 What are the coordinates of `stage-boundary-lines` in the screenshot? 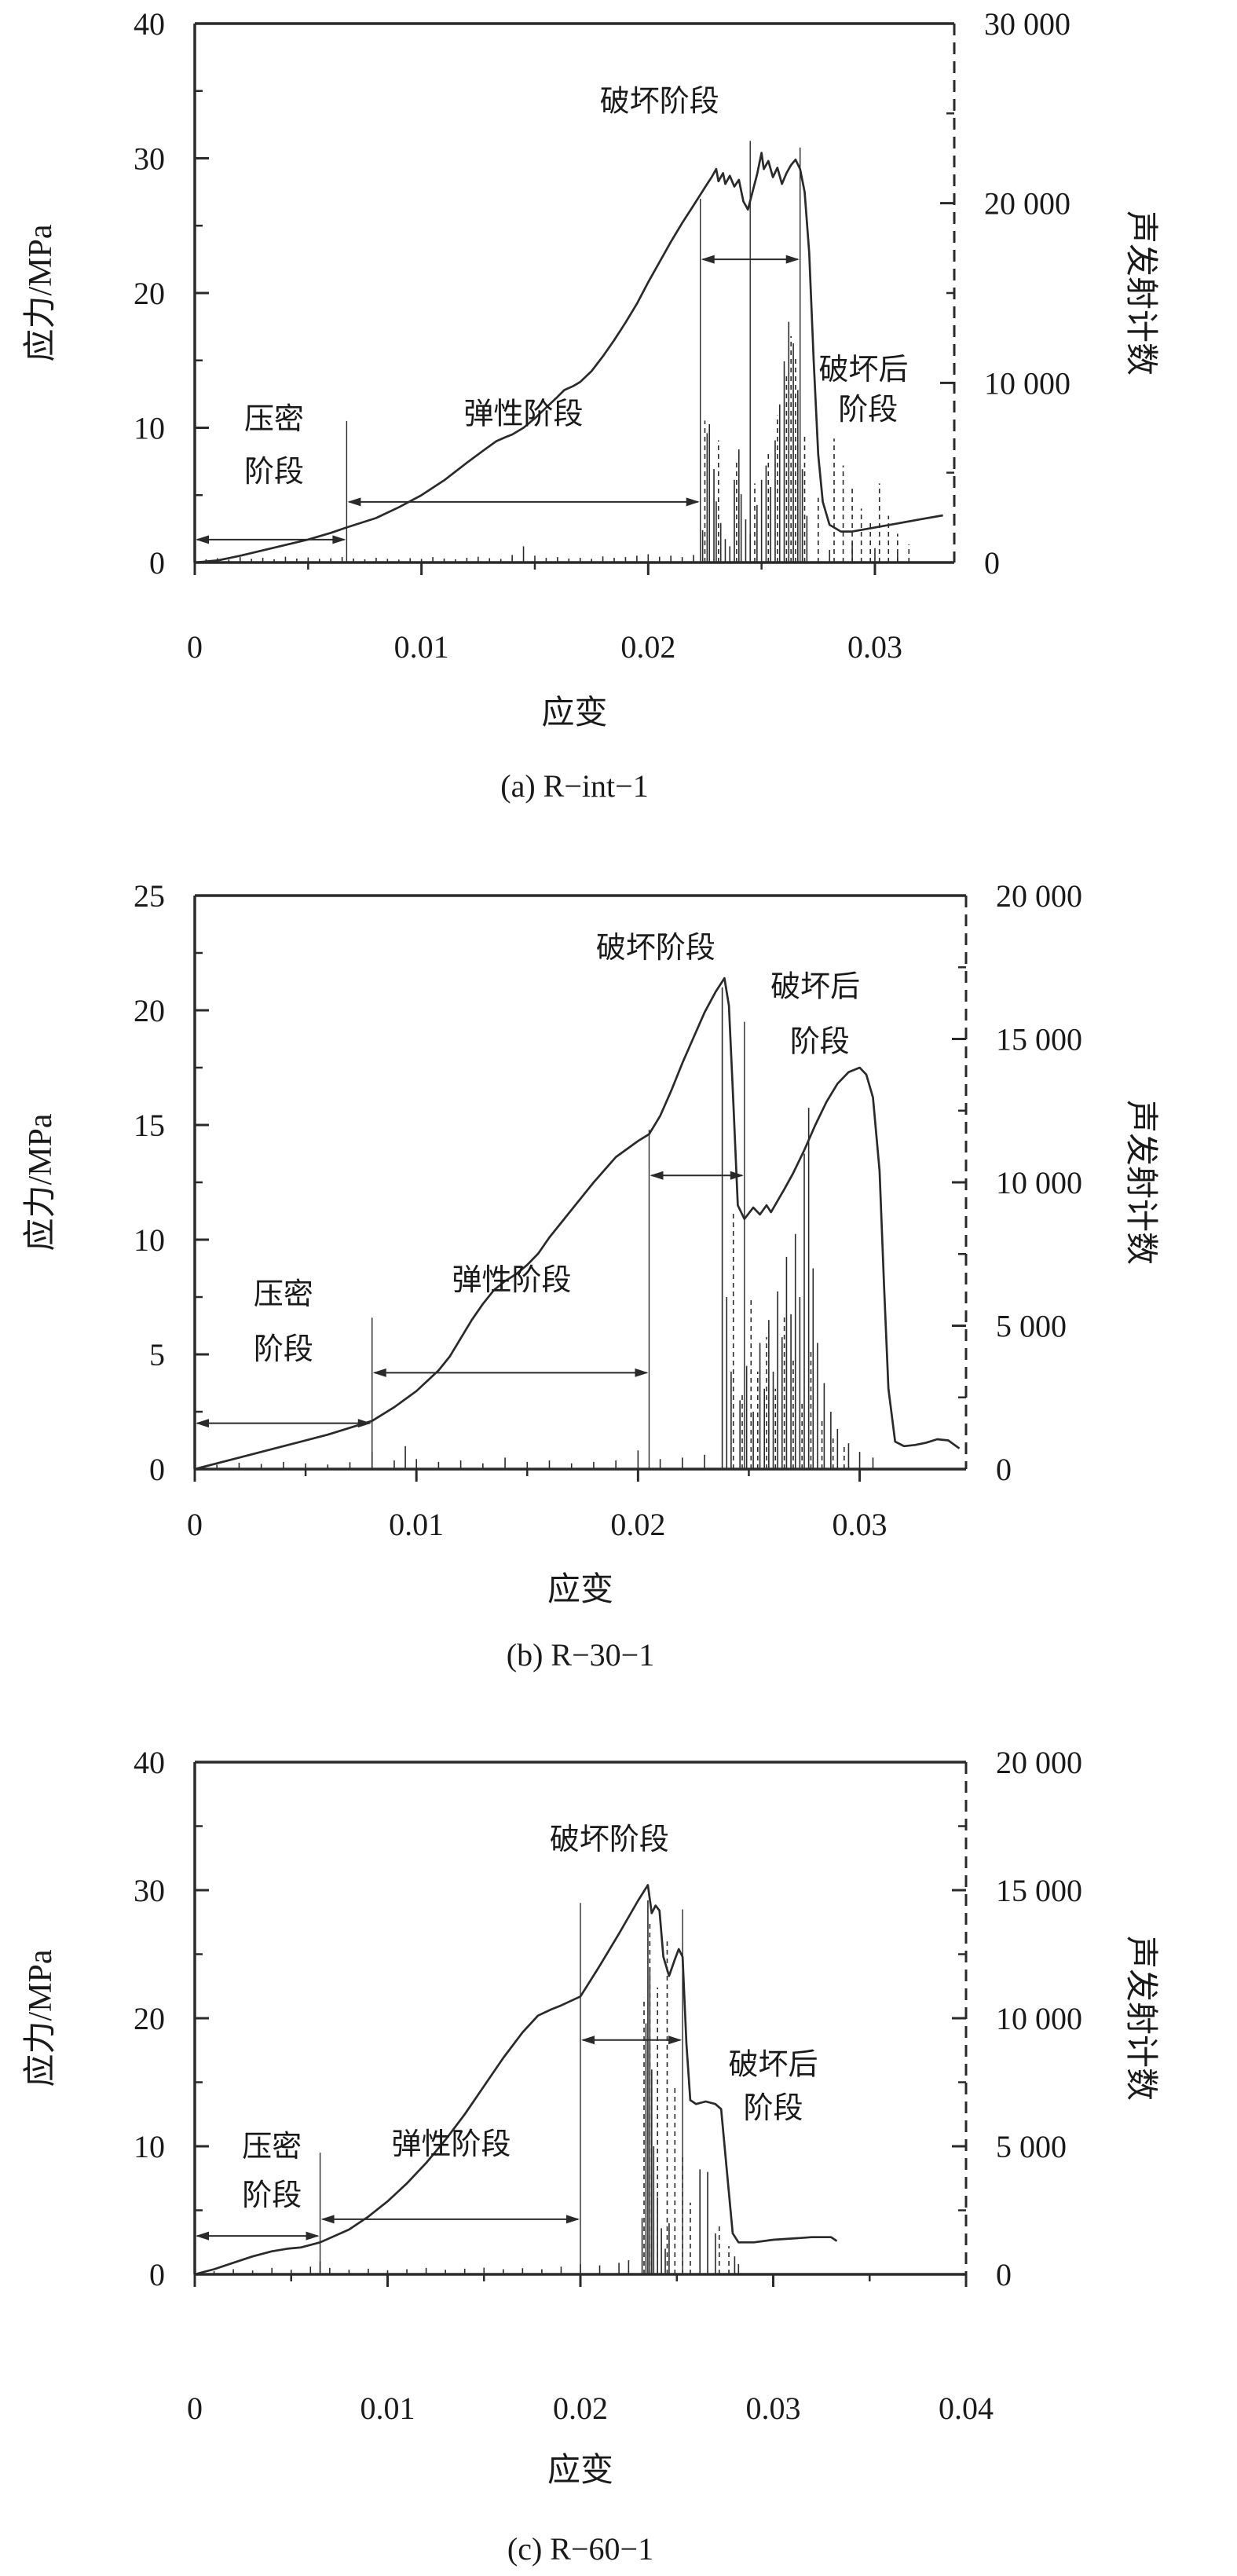 It's located at (558, 1245).